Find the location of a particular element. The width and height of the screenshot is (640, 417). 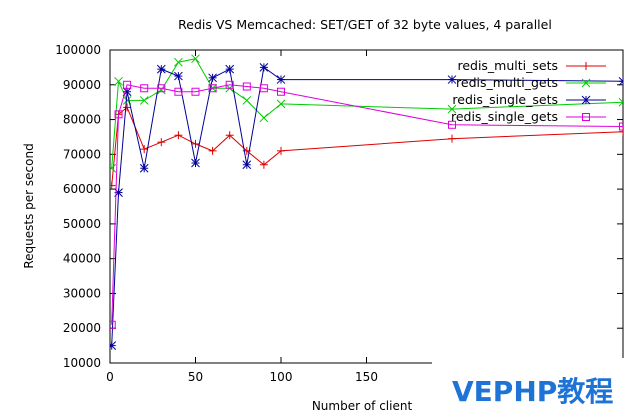

legend-label: redis_multi_gets is located at coordinates (507, 82).